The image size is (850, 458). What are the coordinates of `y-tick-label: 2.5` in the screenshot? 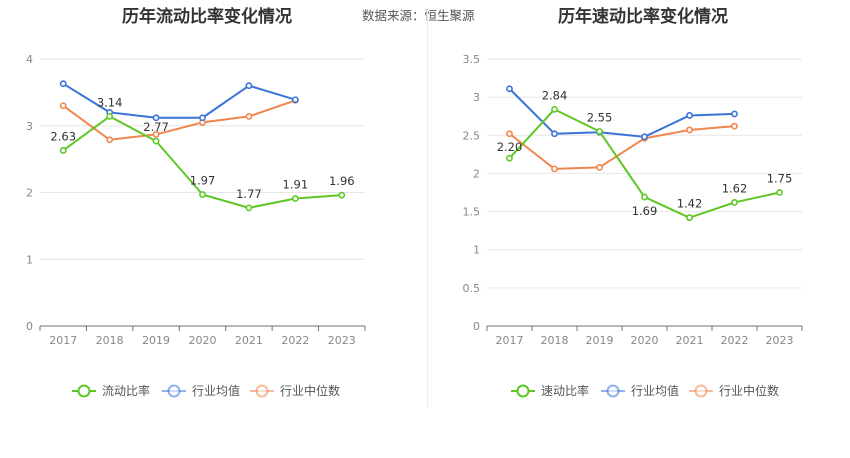 It's located at (472, 135).